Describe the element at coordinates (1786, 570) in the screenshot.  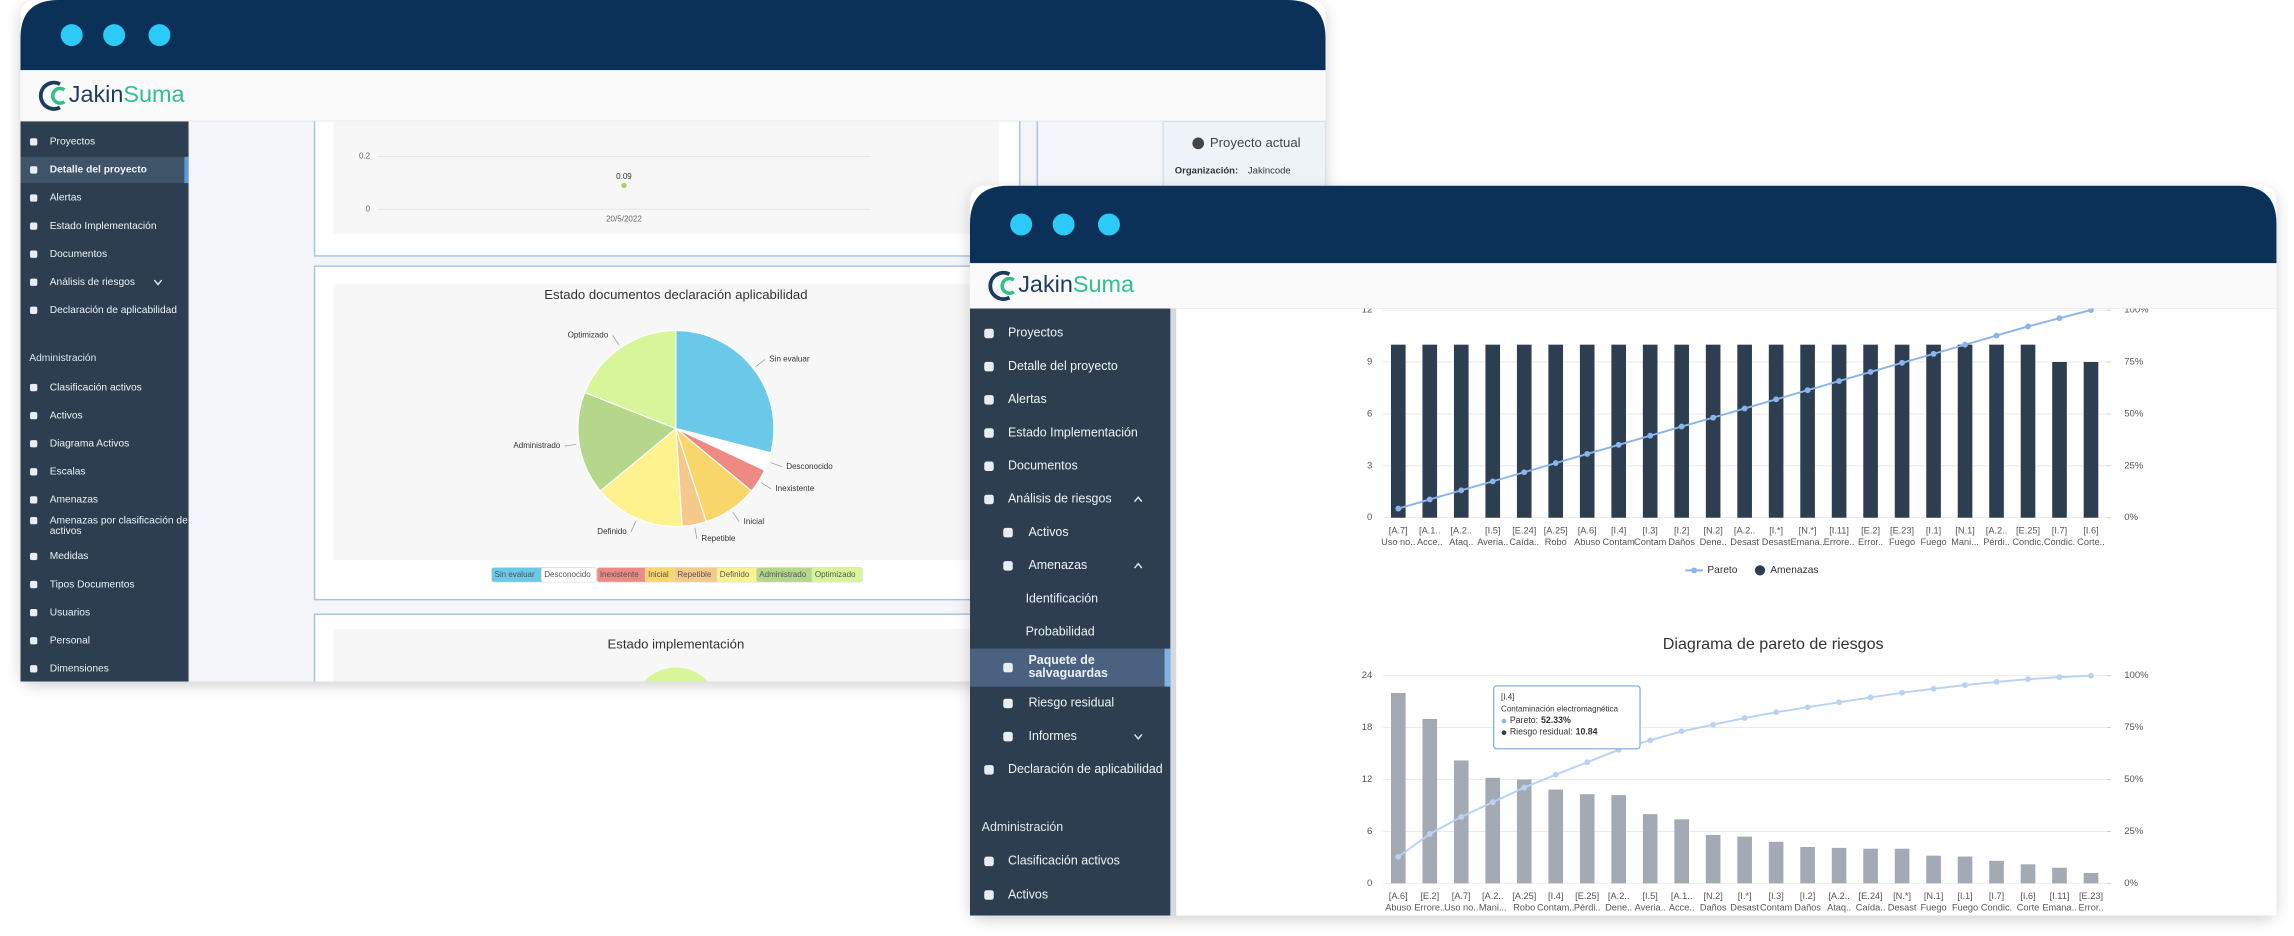
I see `legend-item: Amenazas` at that location.